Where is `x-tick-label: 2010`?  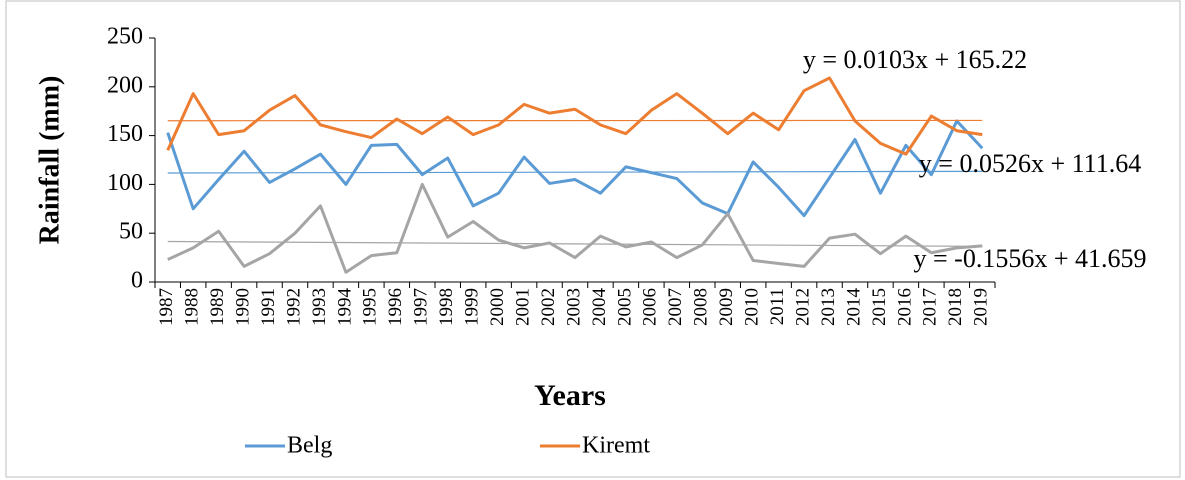
x-tick-label: 2010 is located at coordinates (752, 307).